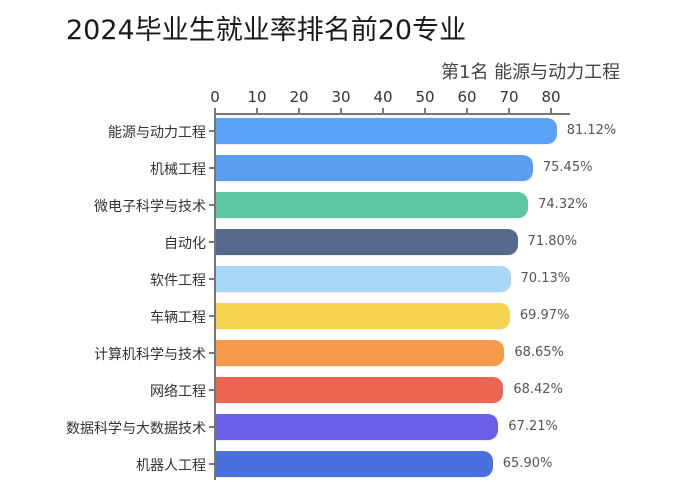 This screenshot has width=700, height=490. I want to click on category-label: 软件工程, so click(178, 281).